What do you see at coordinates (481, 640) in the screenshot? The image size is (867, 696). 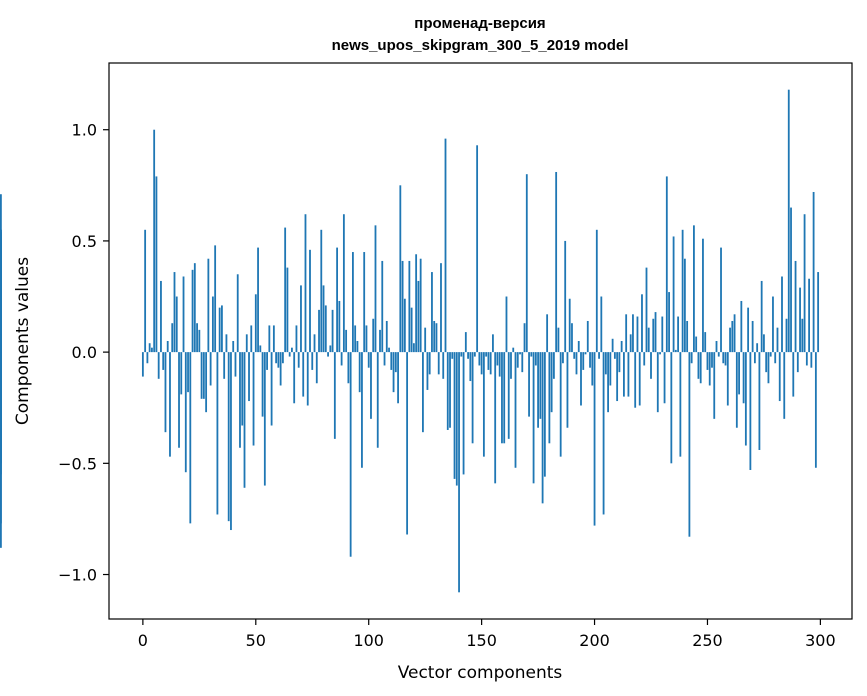 I see `x-tick-label: 150` at bounding box center [481, 640].